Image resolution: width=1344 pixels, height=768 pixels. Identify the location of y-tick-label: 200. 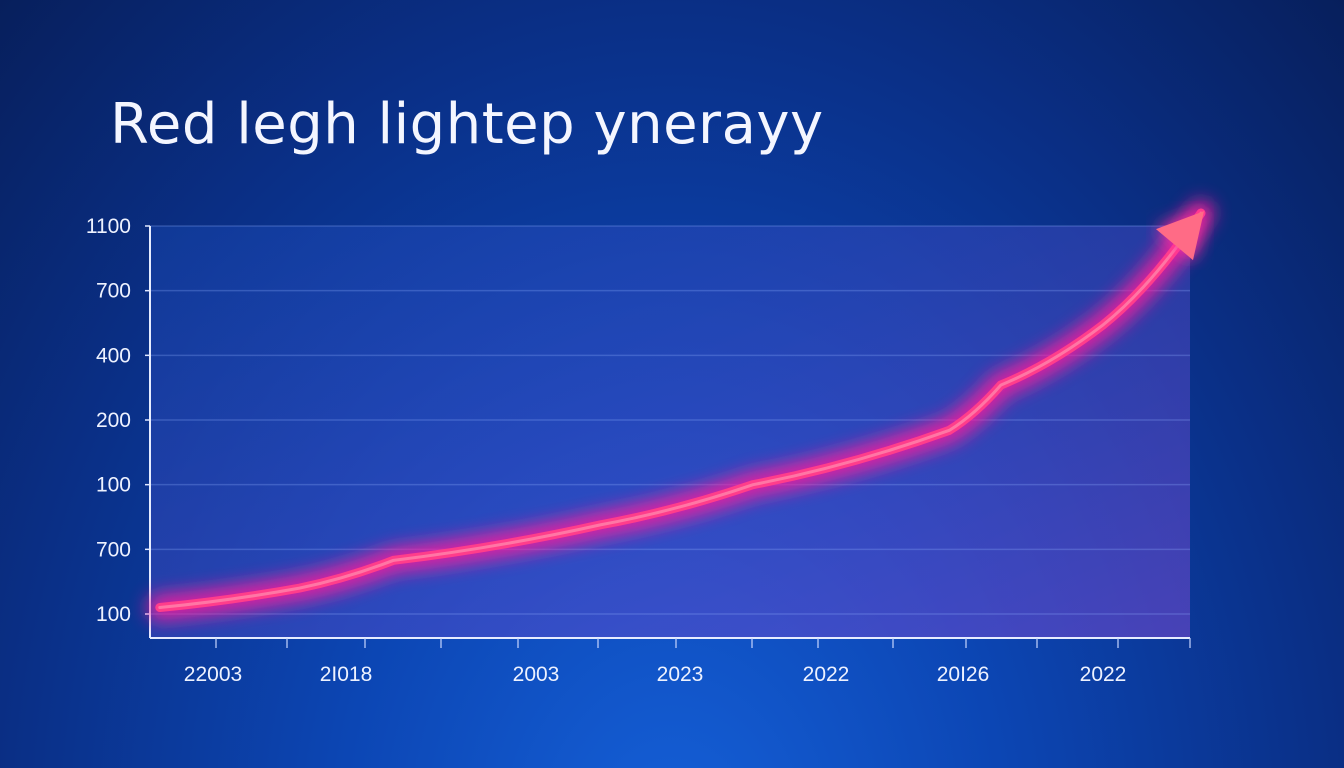
(113, 420).